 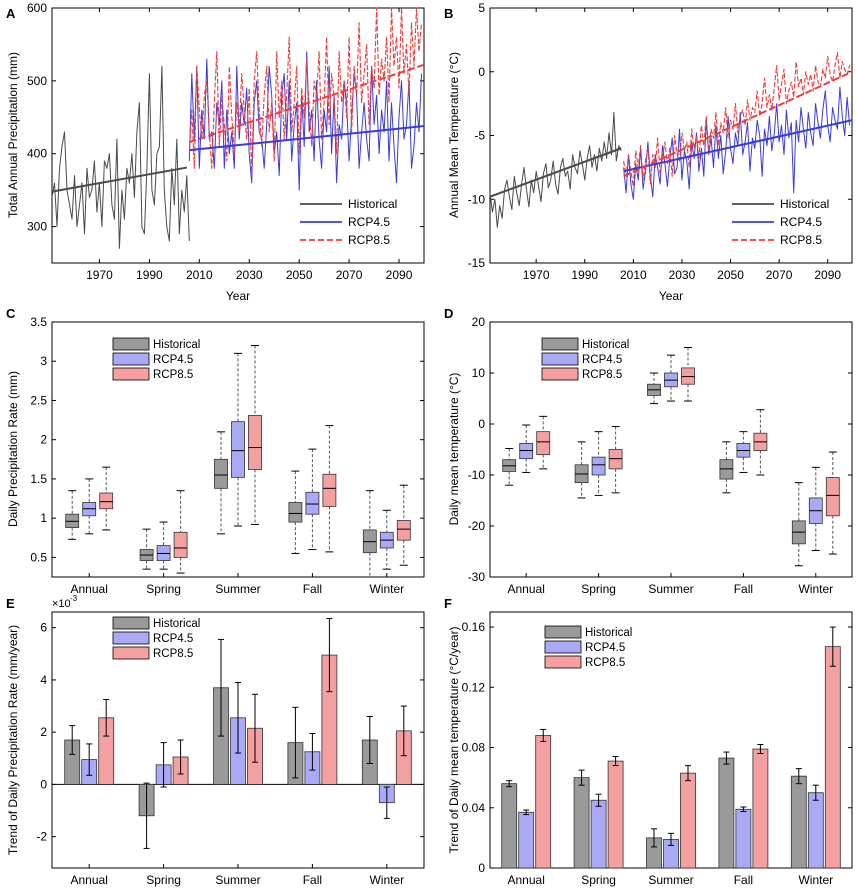 I want to click on y-axis-label: Annual Mean Temperature (°C), so click(x=454, y=135).